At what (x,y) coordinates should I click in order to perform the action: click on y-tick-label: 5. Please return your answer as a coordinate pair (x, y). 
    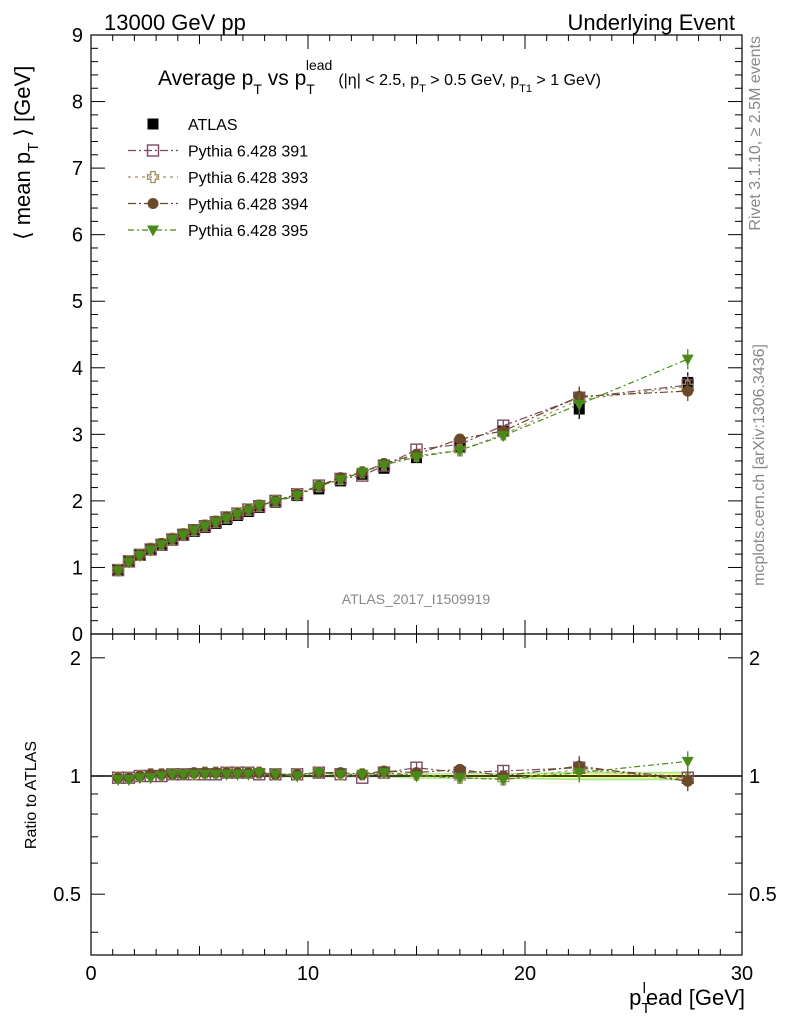
    Looking at the image, I should click on (77, 302).